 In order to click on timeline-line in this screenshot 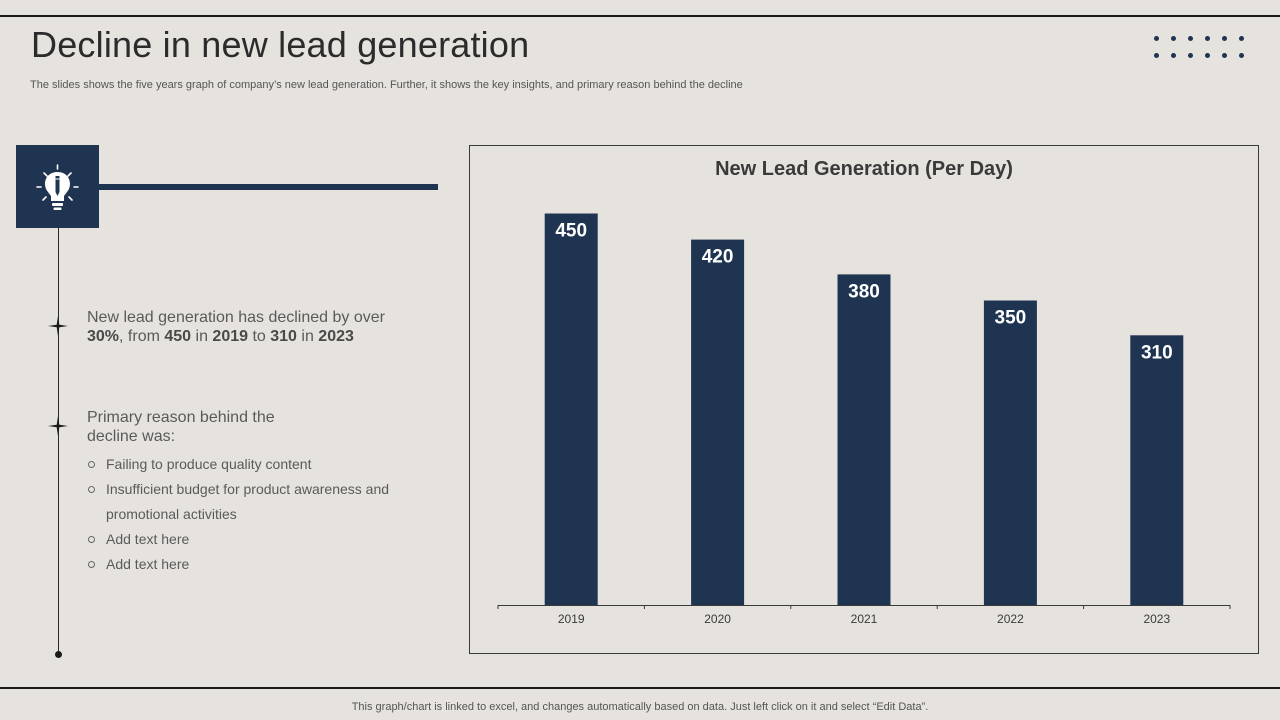, I will do `click(58, 441)`.